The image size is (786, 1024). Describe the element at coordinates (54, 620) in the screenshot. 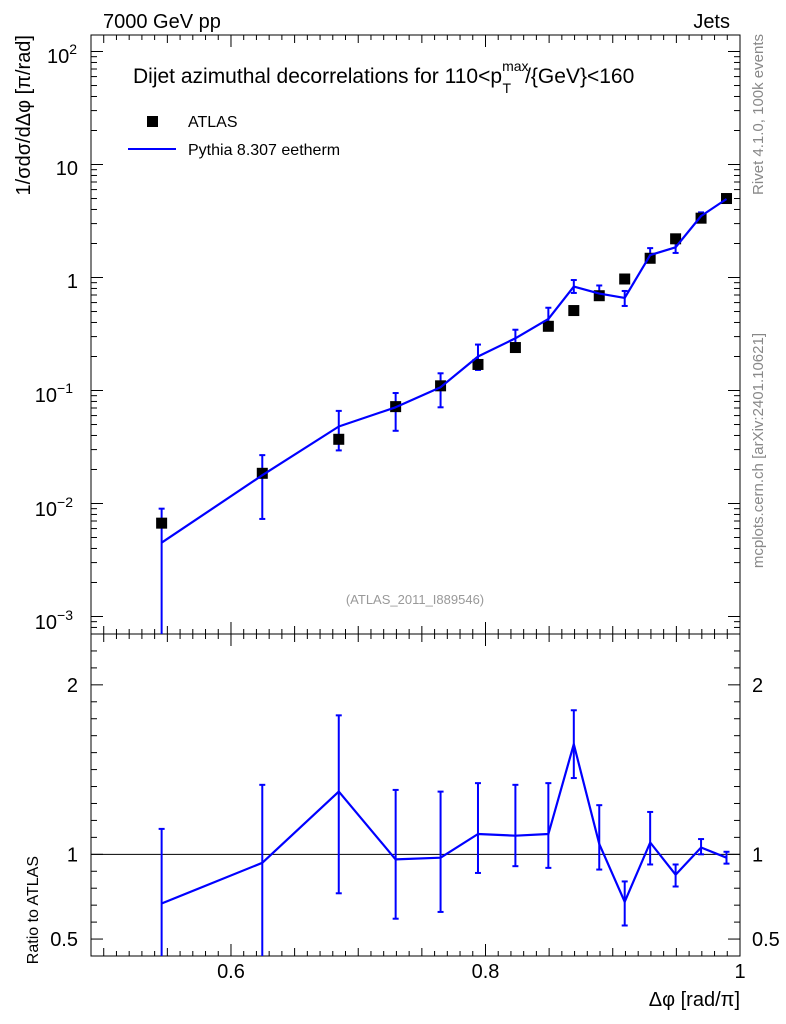

I see `y-tick-label-0.001: 10⁻³` at that location.